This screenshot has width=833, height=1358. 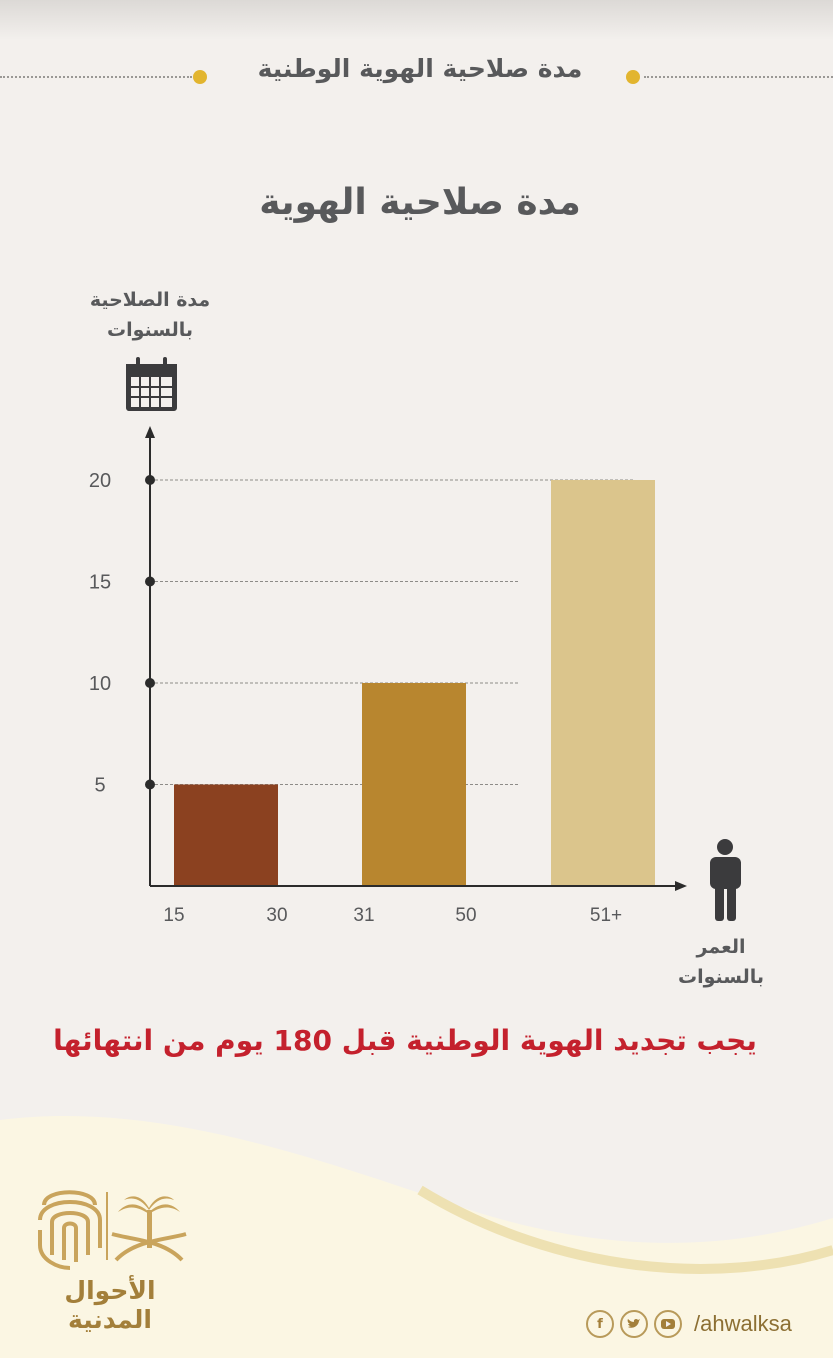 I want to click on y-axis-label-line2: بالسنوات, so click(x=149, y=330).